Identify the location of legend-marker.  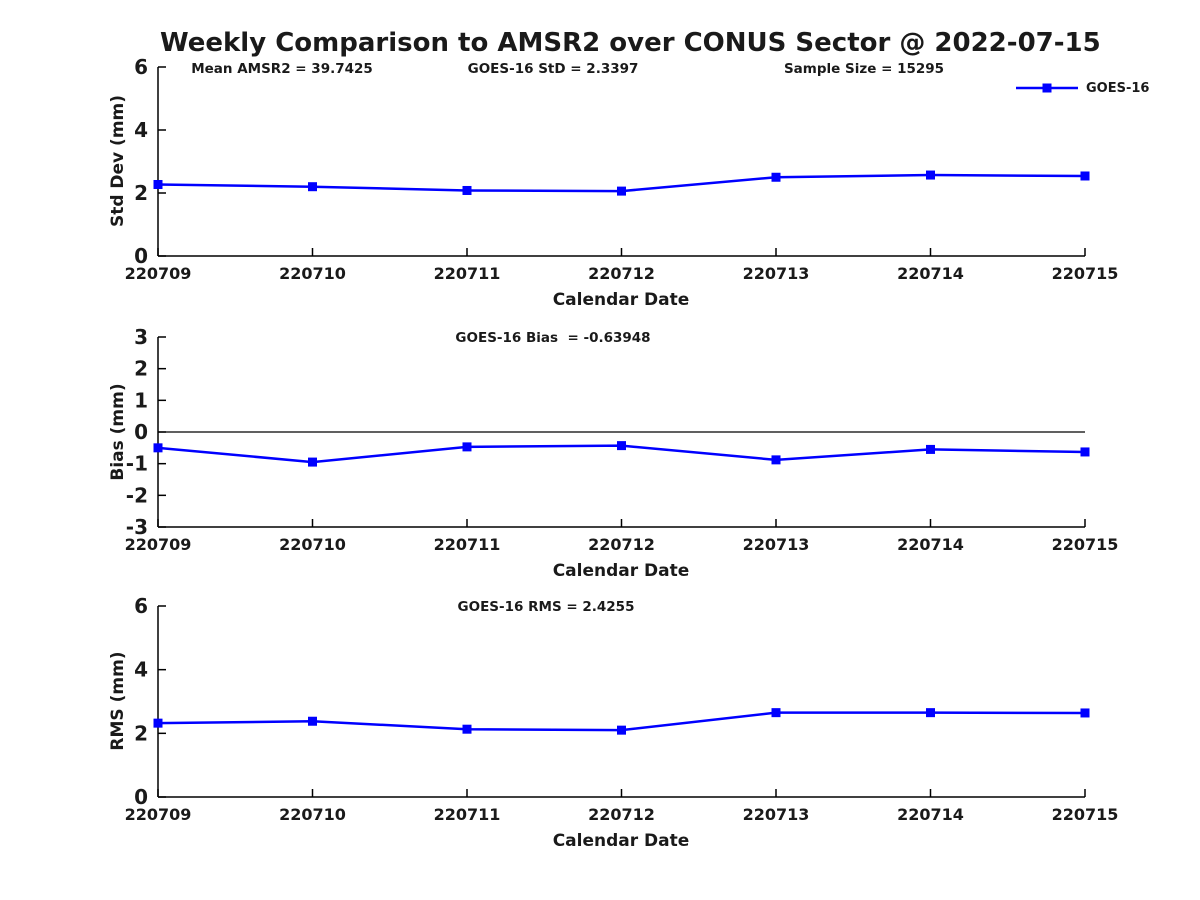
(1047, 88).